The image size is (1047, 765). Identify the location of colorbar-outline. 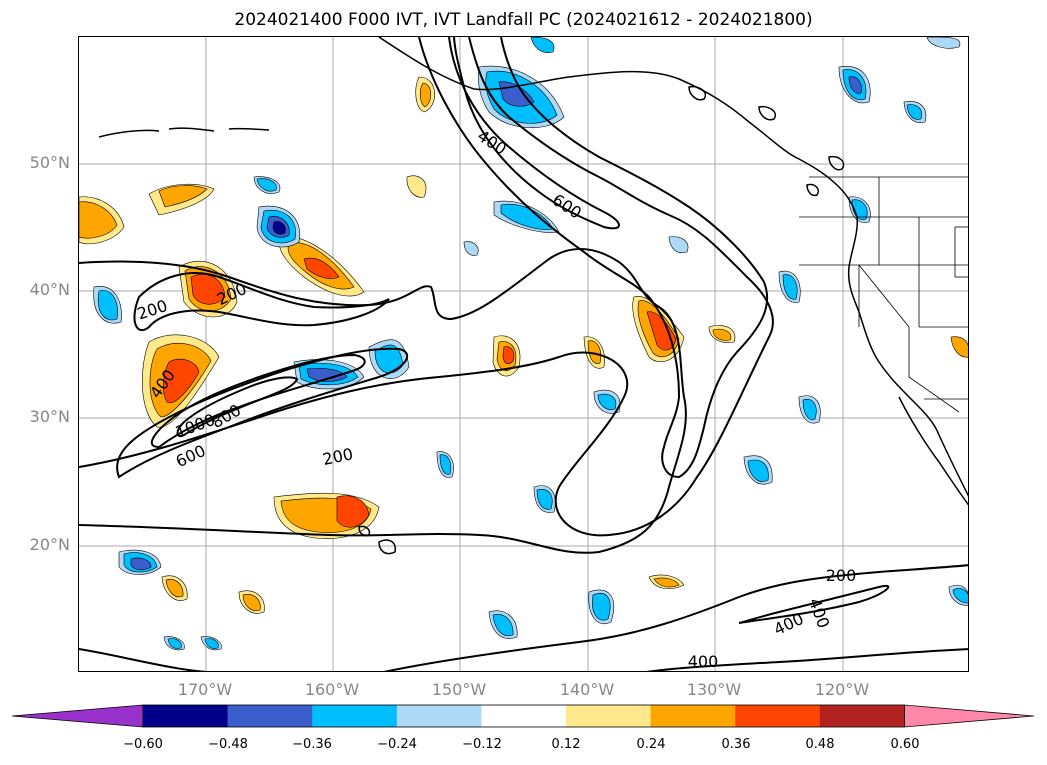
(523, 716).